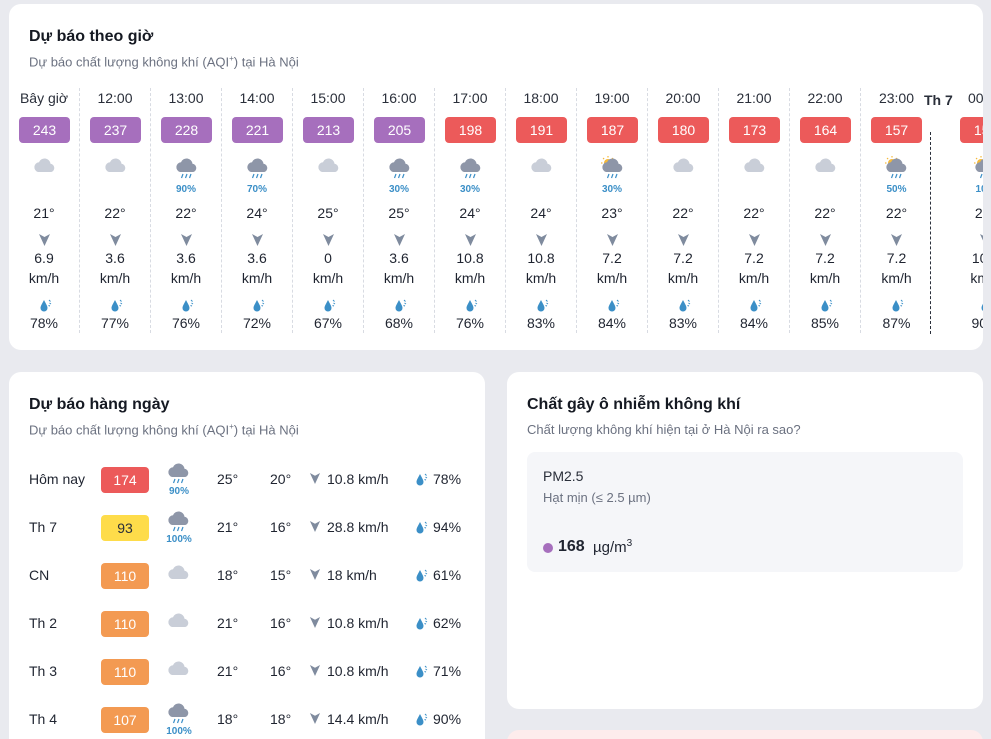  Describe the element at coordinates (896, 210) in the screenshot. I see `hour-column: 23:00 157 50% 22° 7.2 km/h 87%` at that location.